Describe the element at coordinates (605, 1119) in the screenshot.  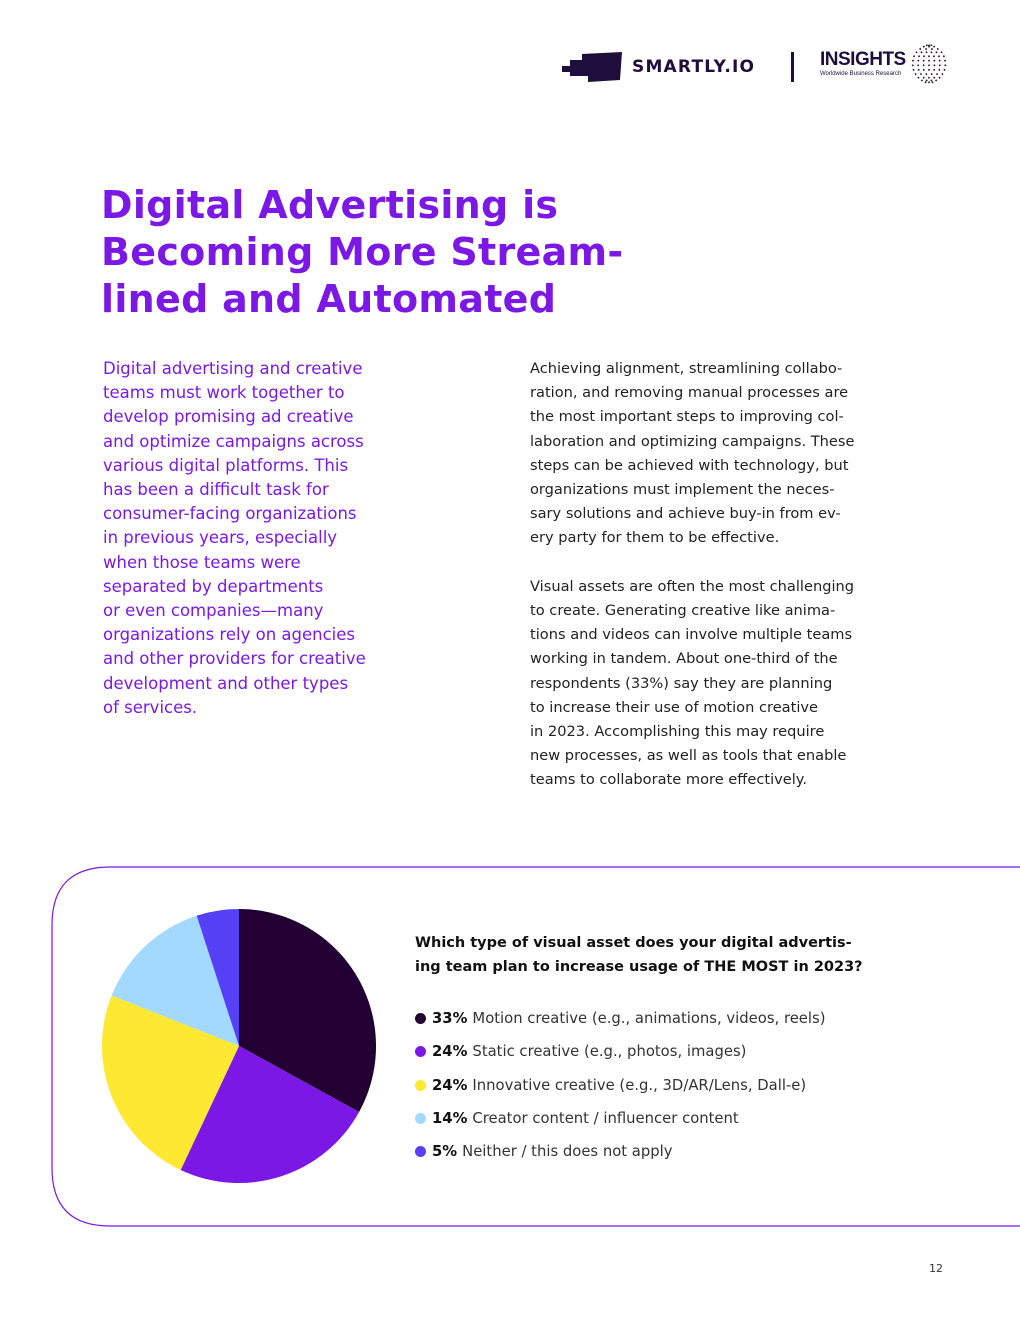
I see `legend-label: Creator content / influencer content` at that location.